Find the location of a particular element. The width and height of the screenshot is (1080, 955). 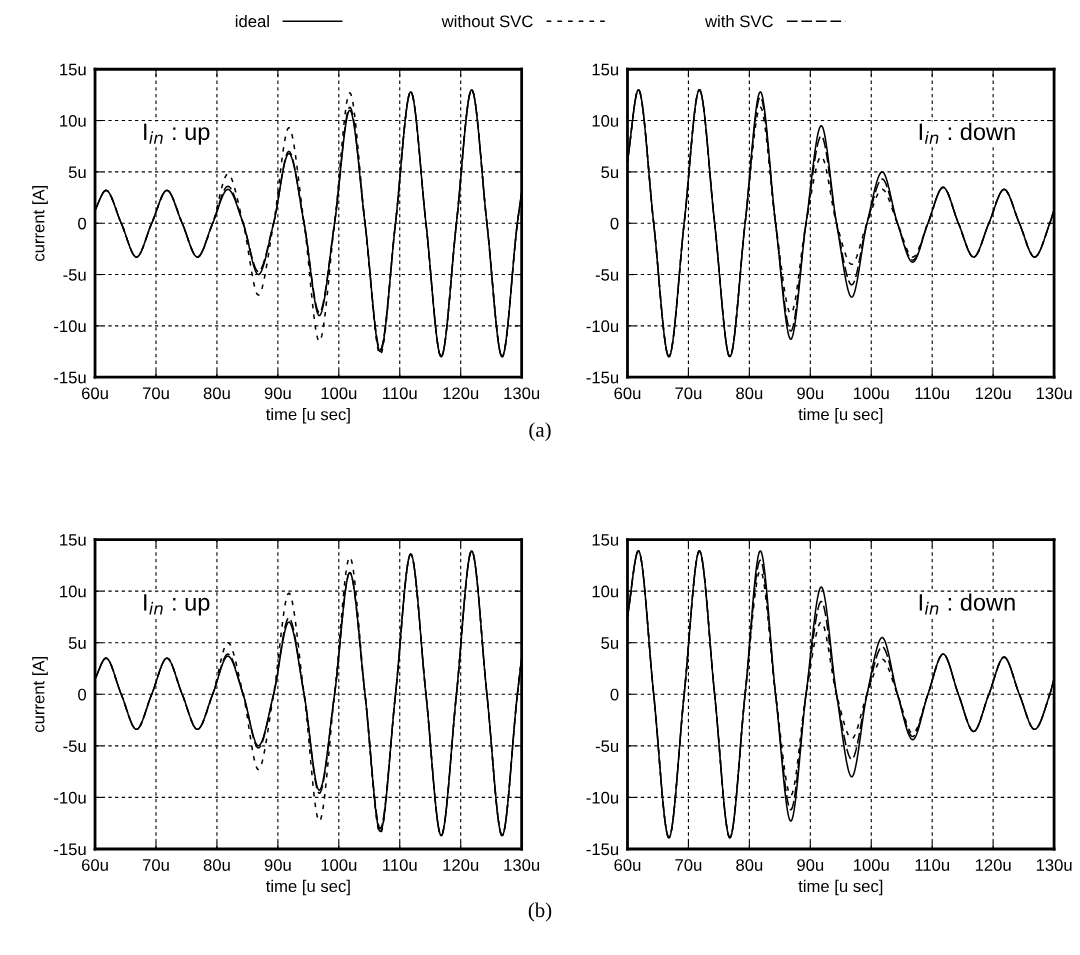

text: (b) is located at coordinates (540, 912).